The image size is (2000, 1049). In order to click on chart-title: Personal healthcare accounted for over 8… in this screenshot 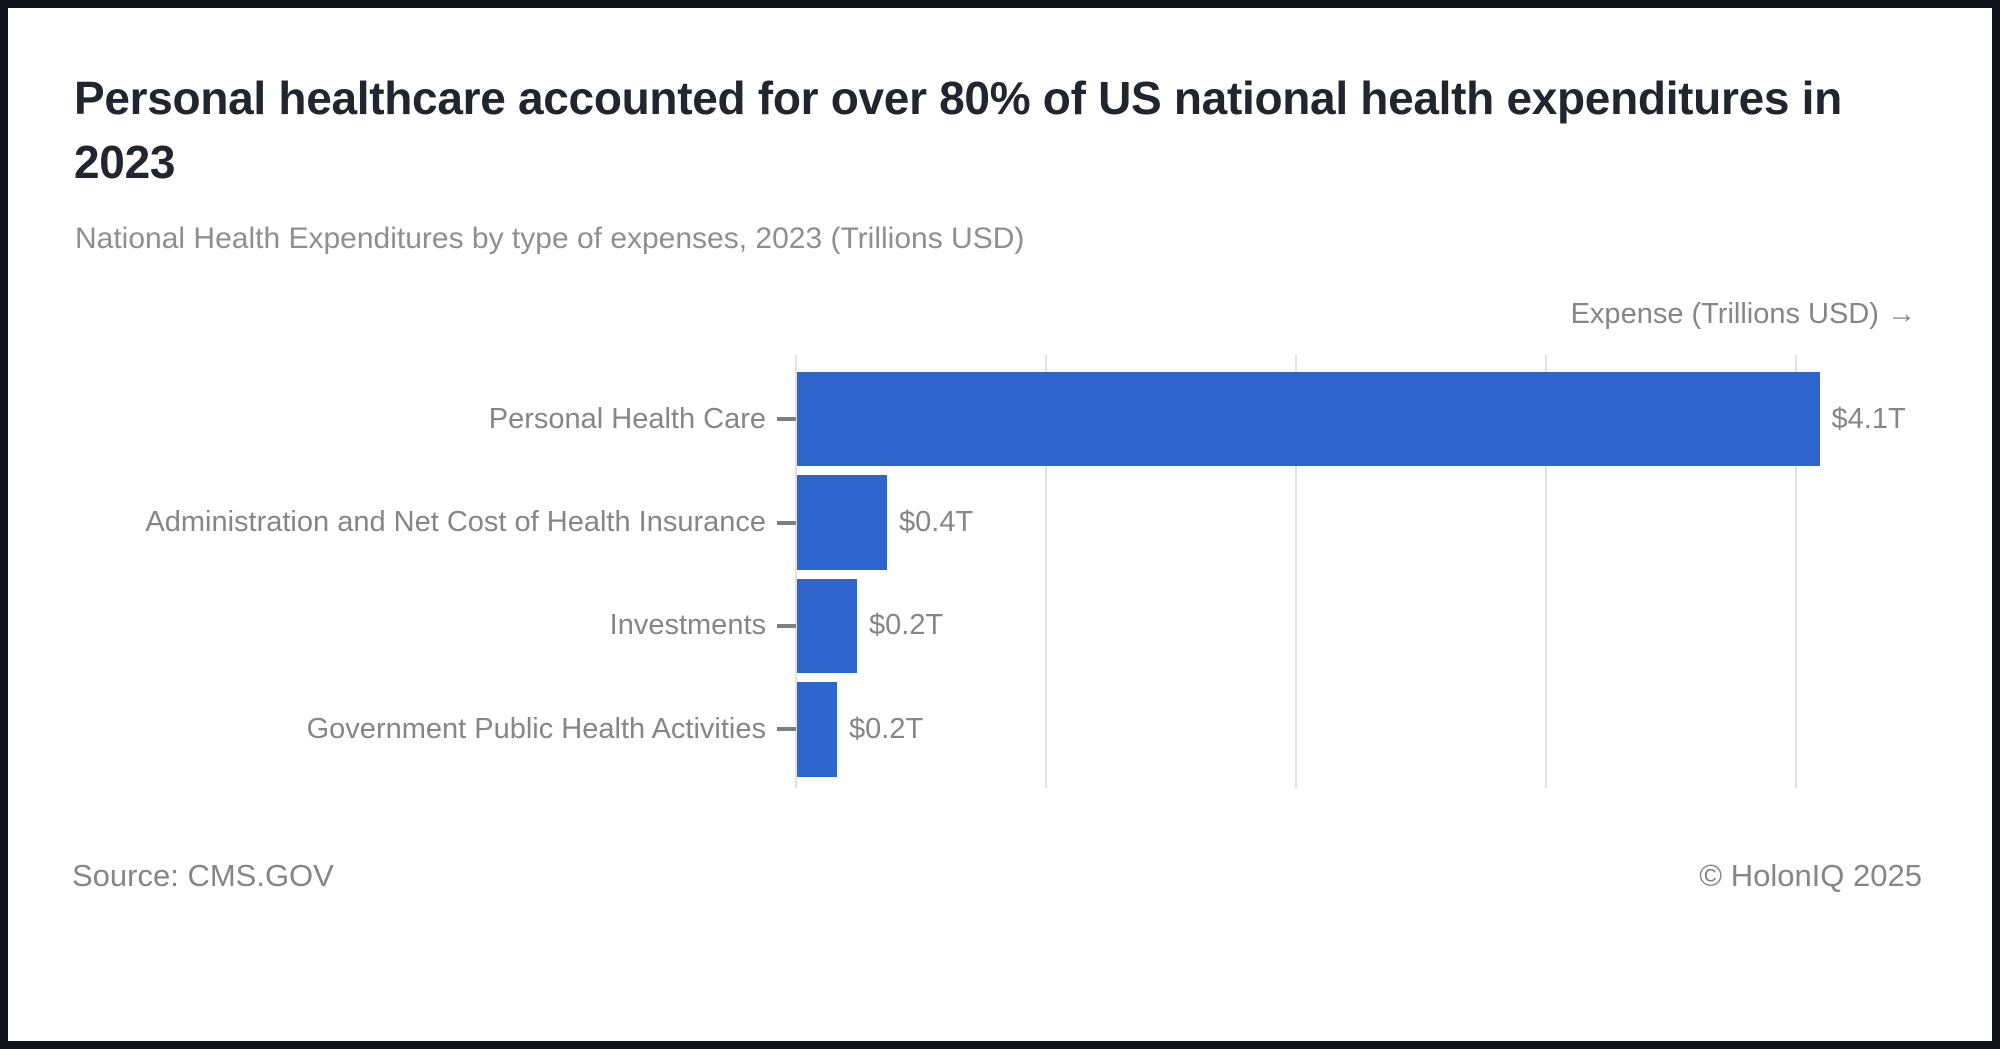, I will do `click(958, 130)`.